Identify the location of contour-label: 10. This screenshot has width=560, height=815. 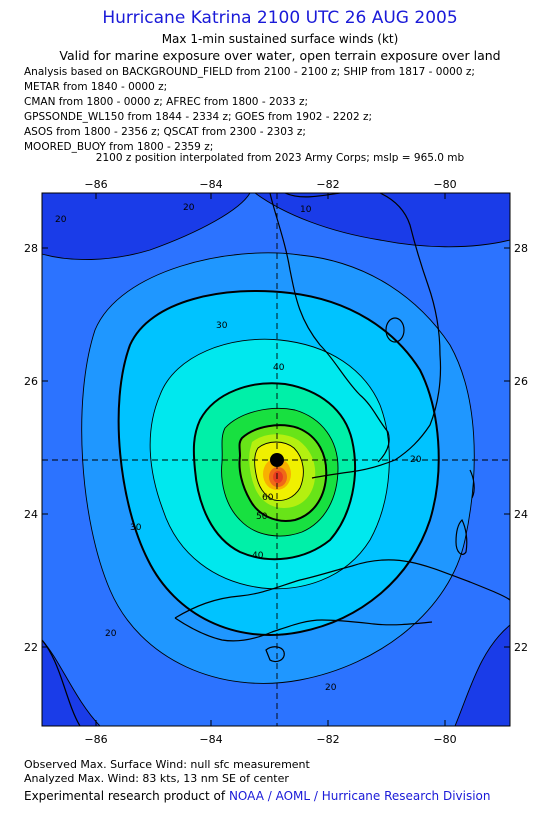
(306, 210).